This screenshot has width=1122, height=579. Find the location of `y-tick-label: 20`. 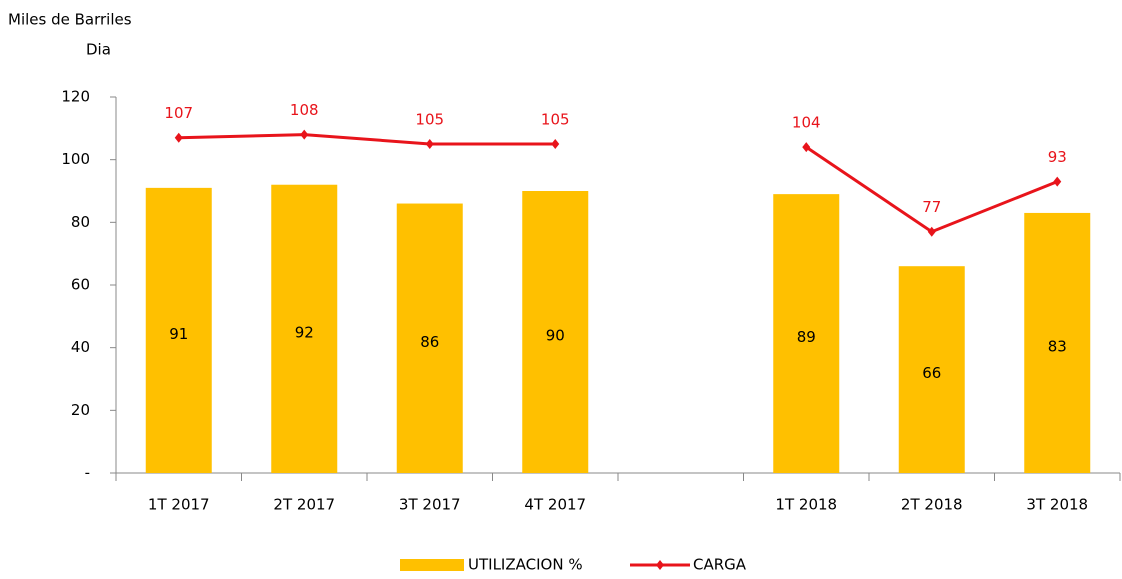

y-tick-label: 20 is located at coordinates (80, 410).